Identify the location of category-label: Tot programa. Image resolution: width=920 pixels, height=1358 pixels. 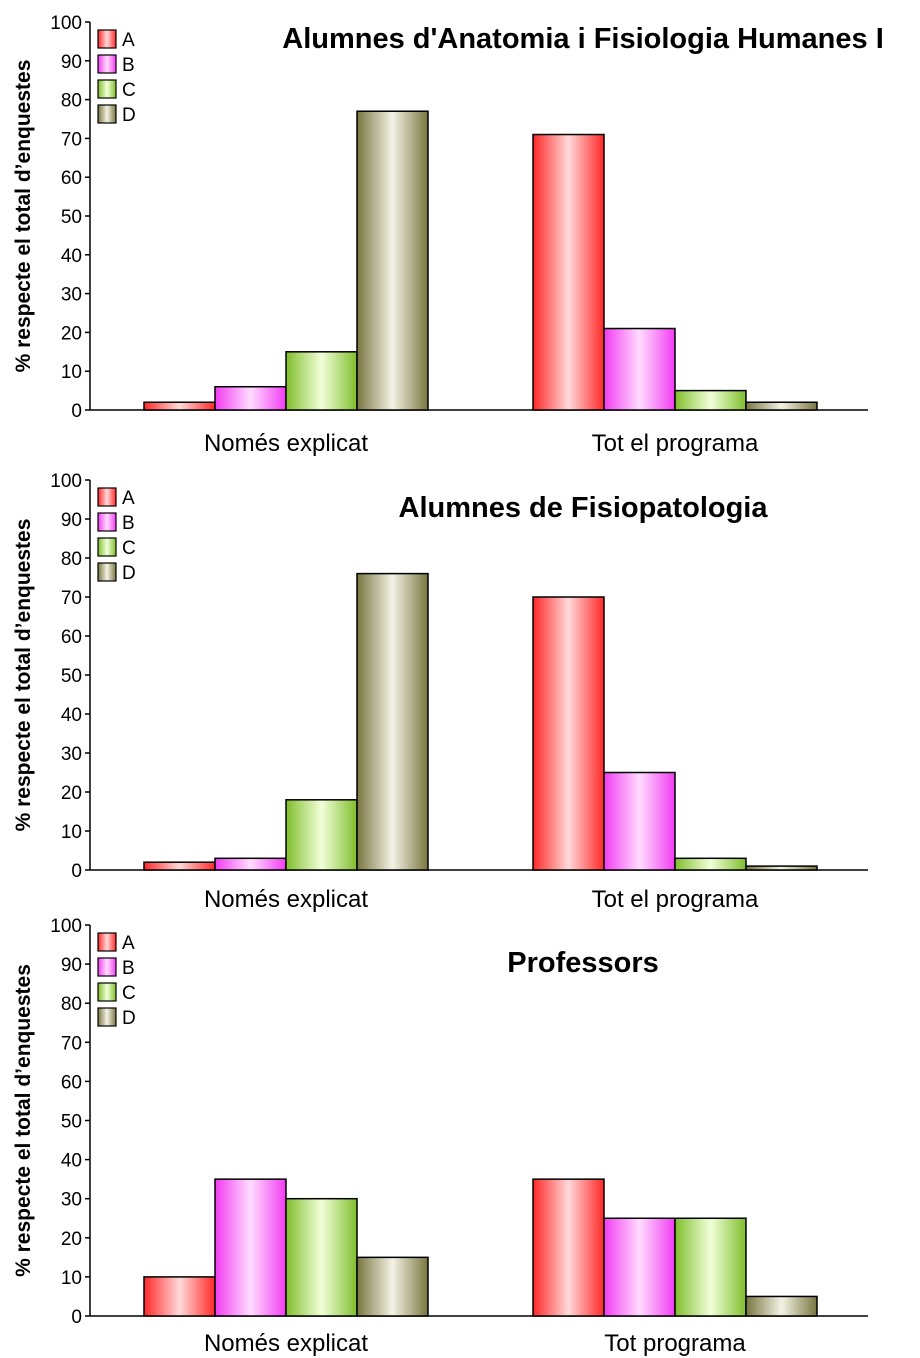
(675, 1343).